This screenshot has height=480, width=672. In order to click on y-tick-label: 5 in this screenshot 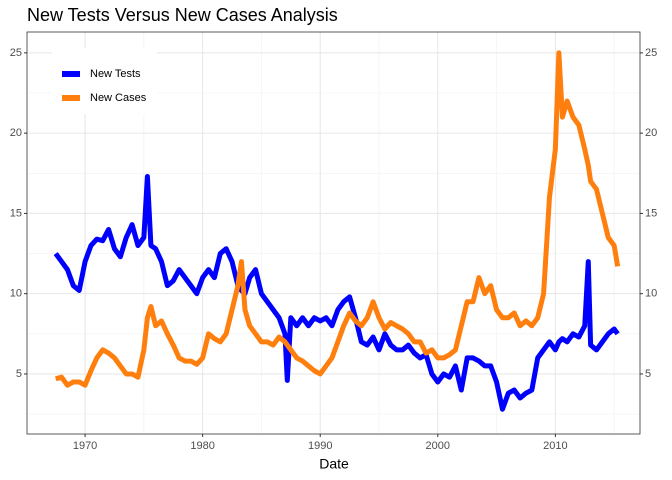, I will do `click(19, 374)`.